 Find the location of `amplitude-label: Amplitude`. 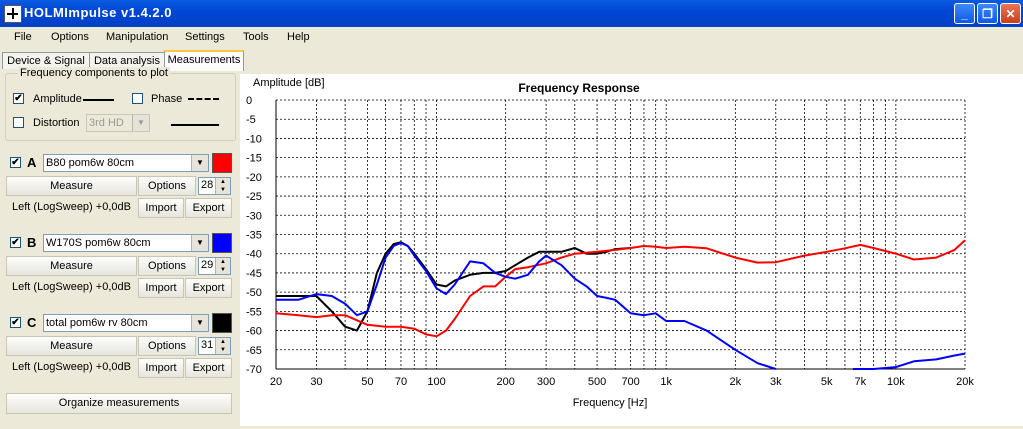

amplitude-label: Amplitude is located at coordinates (57, 99).